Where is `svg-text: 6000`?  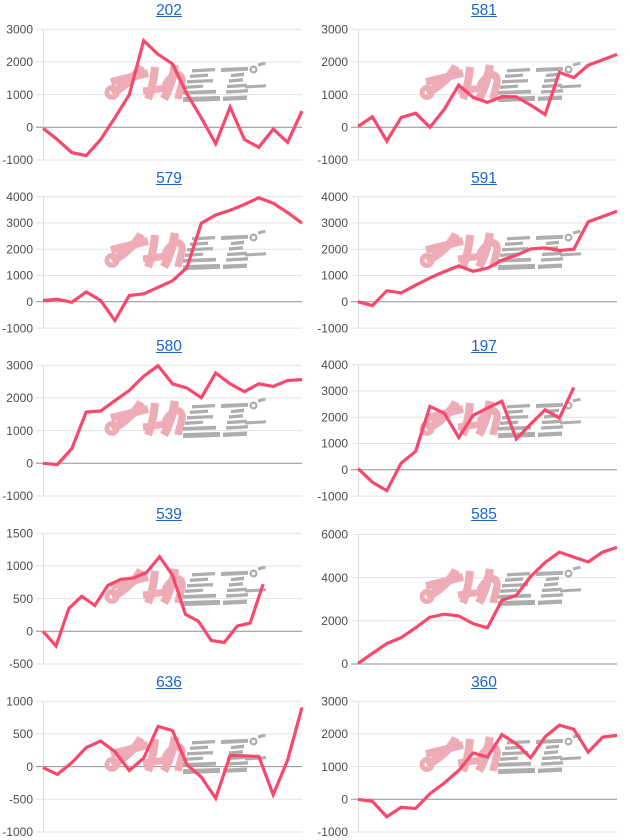
svg-text: 6000 is located at coordinates (334, 535).